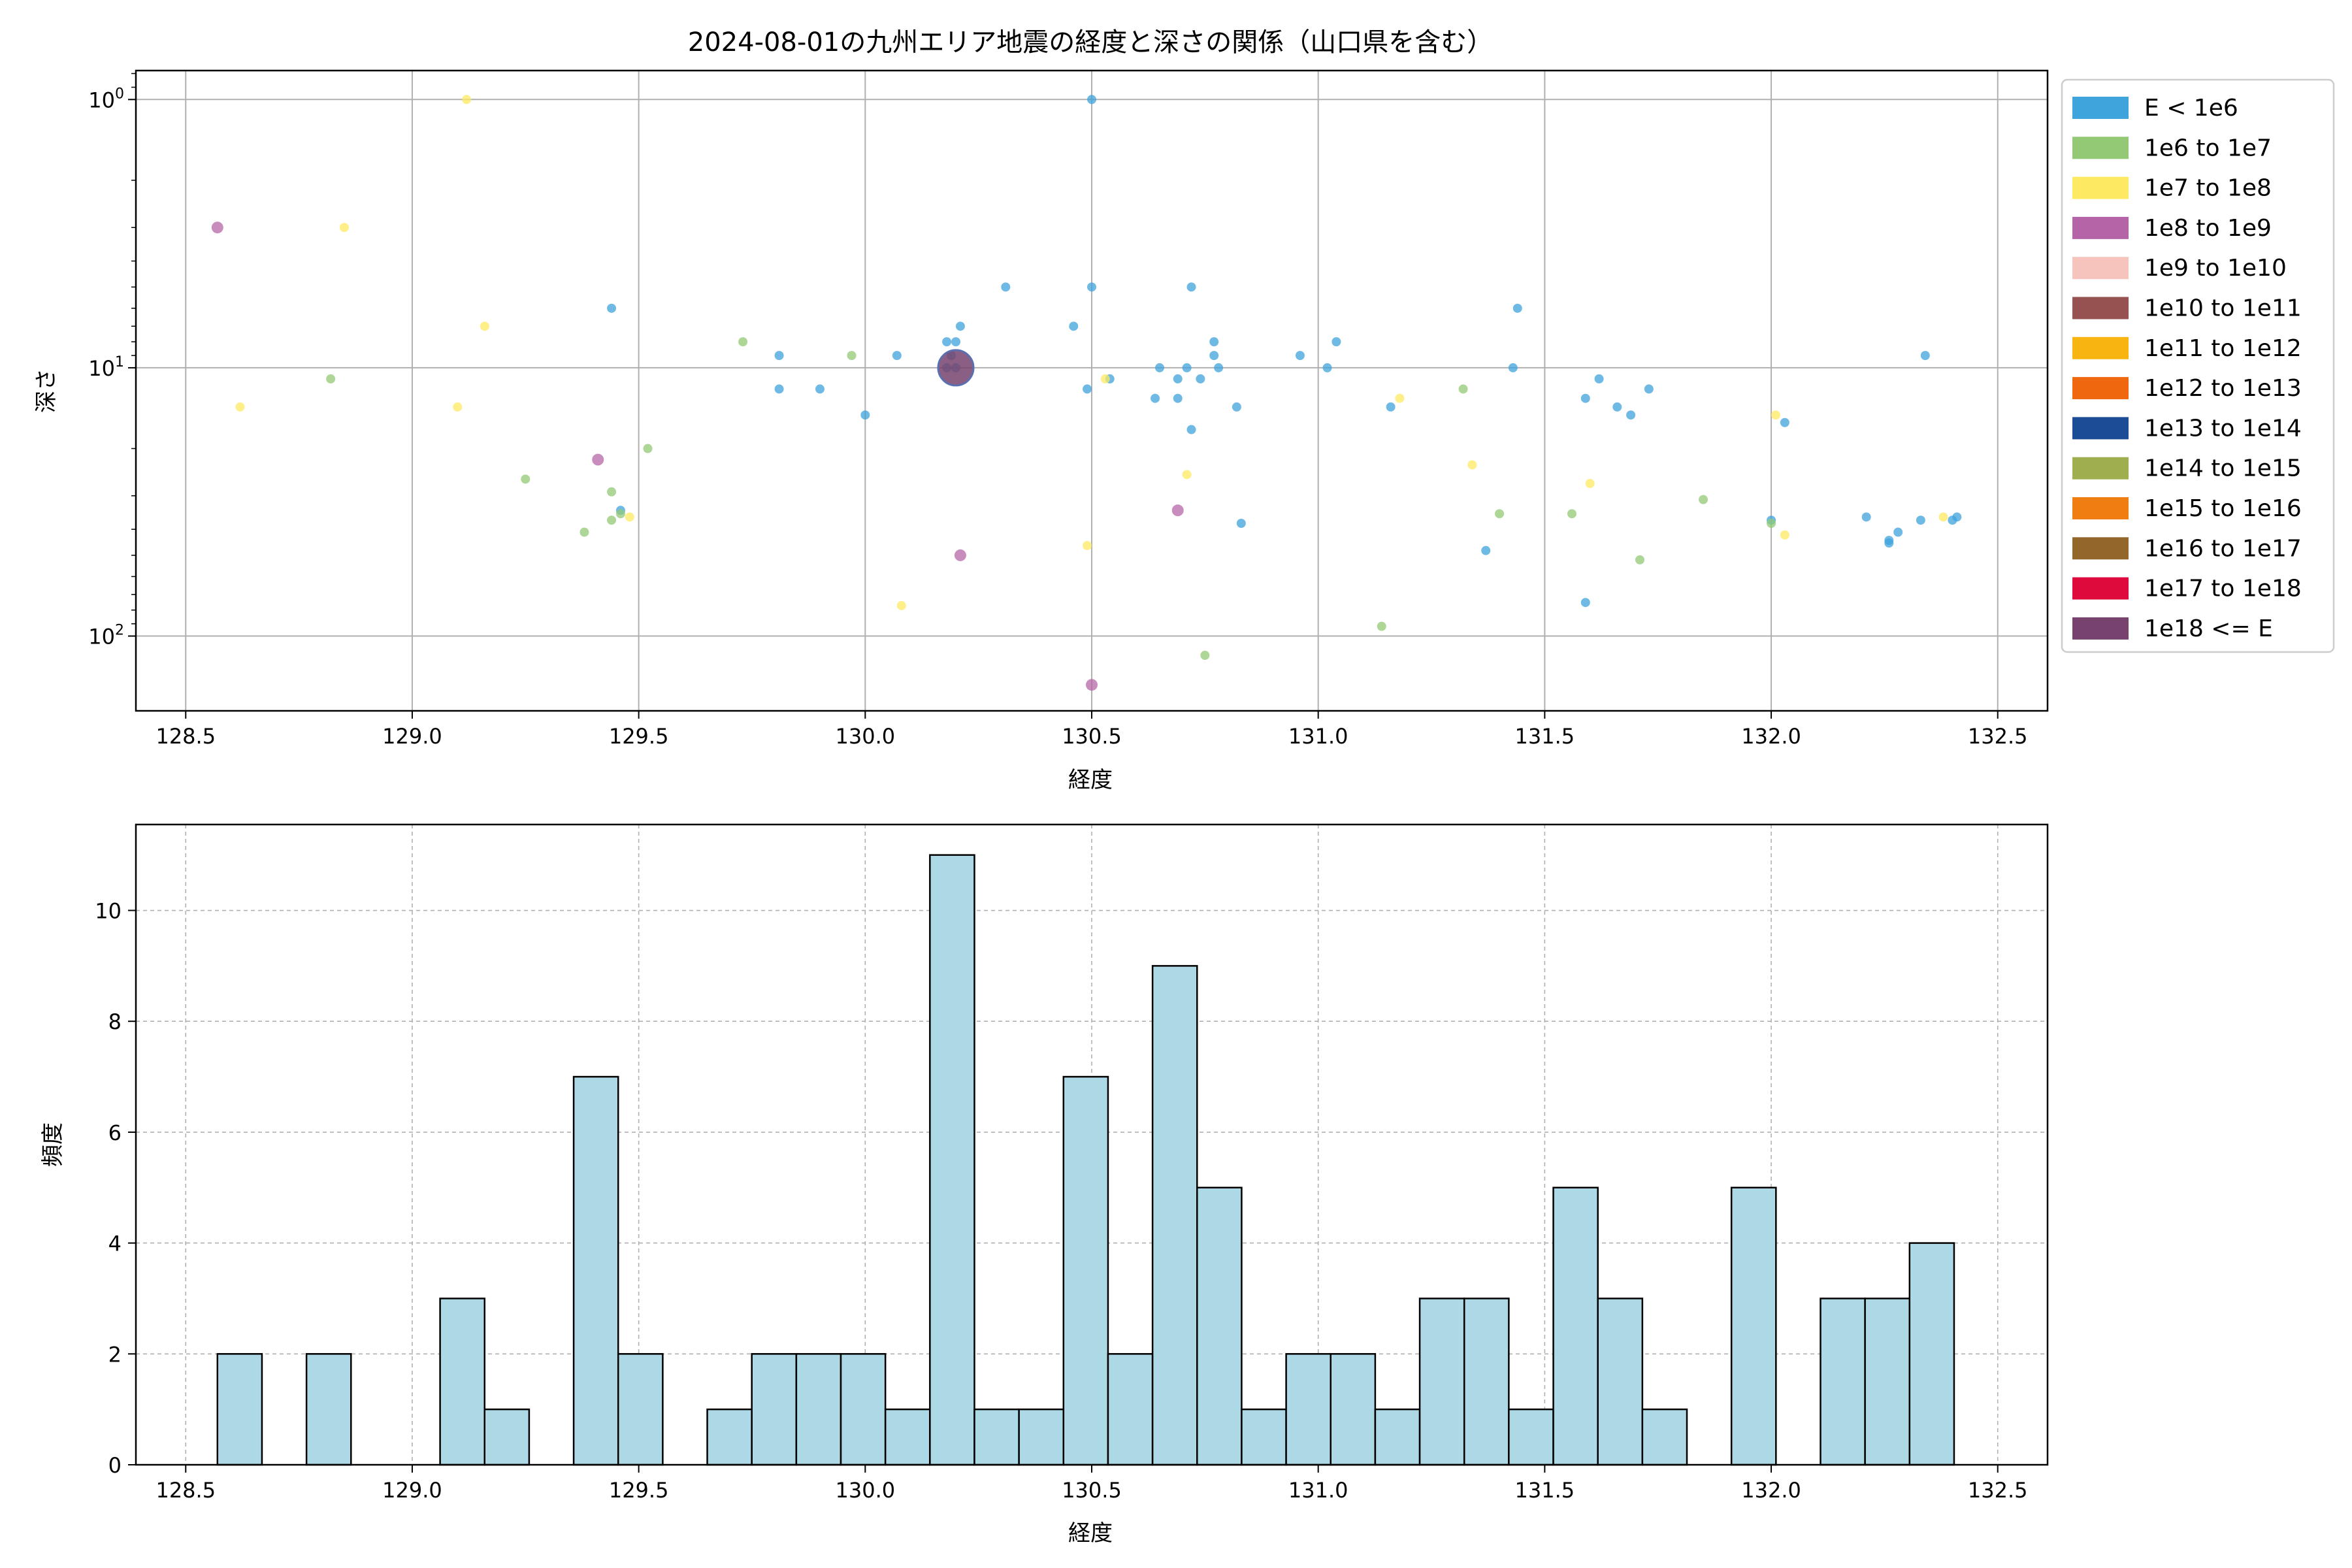  I want to click on histogram-x-tick-label: 131.0, so click(1318, 1490).